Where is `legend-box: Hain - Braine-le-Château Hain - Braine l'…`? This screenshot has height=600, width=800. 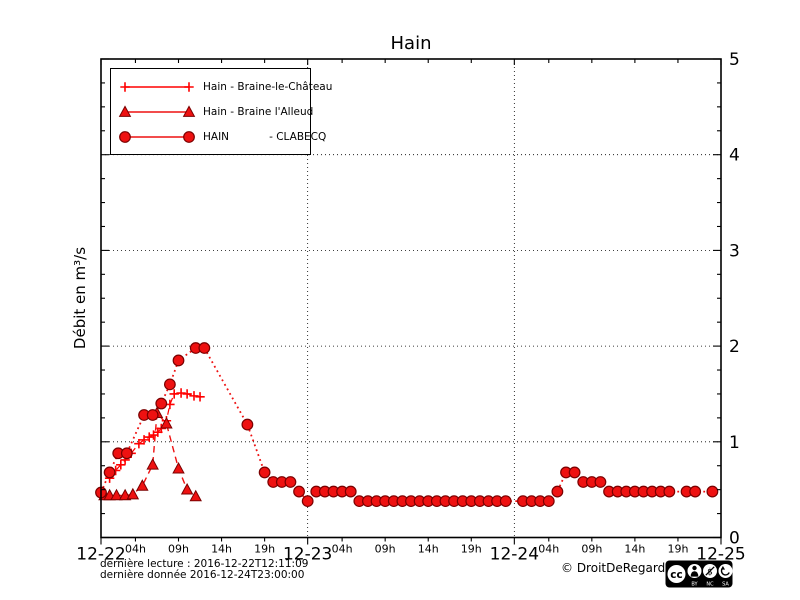 legend-box: Hain - Braine-le-Château Hain - Braine l'… is located at coordinates (221, 111).